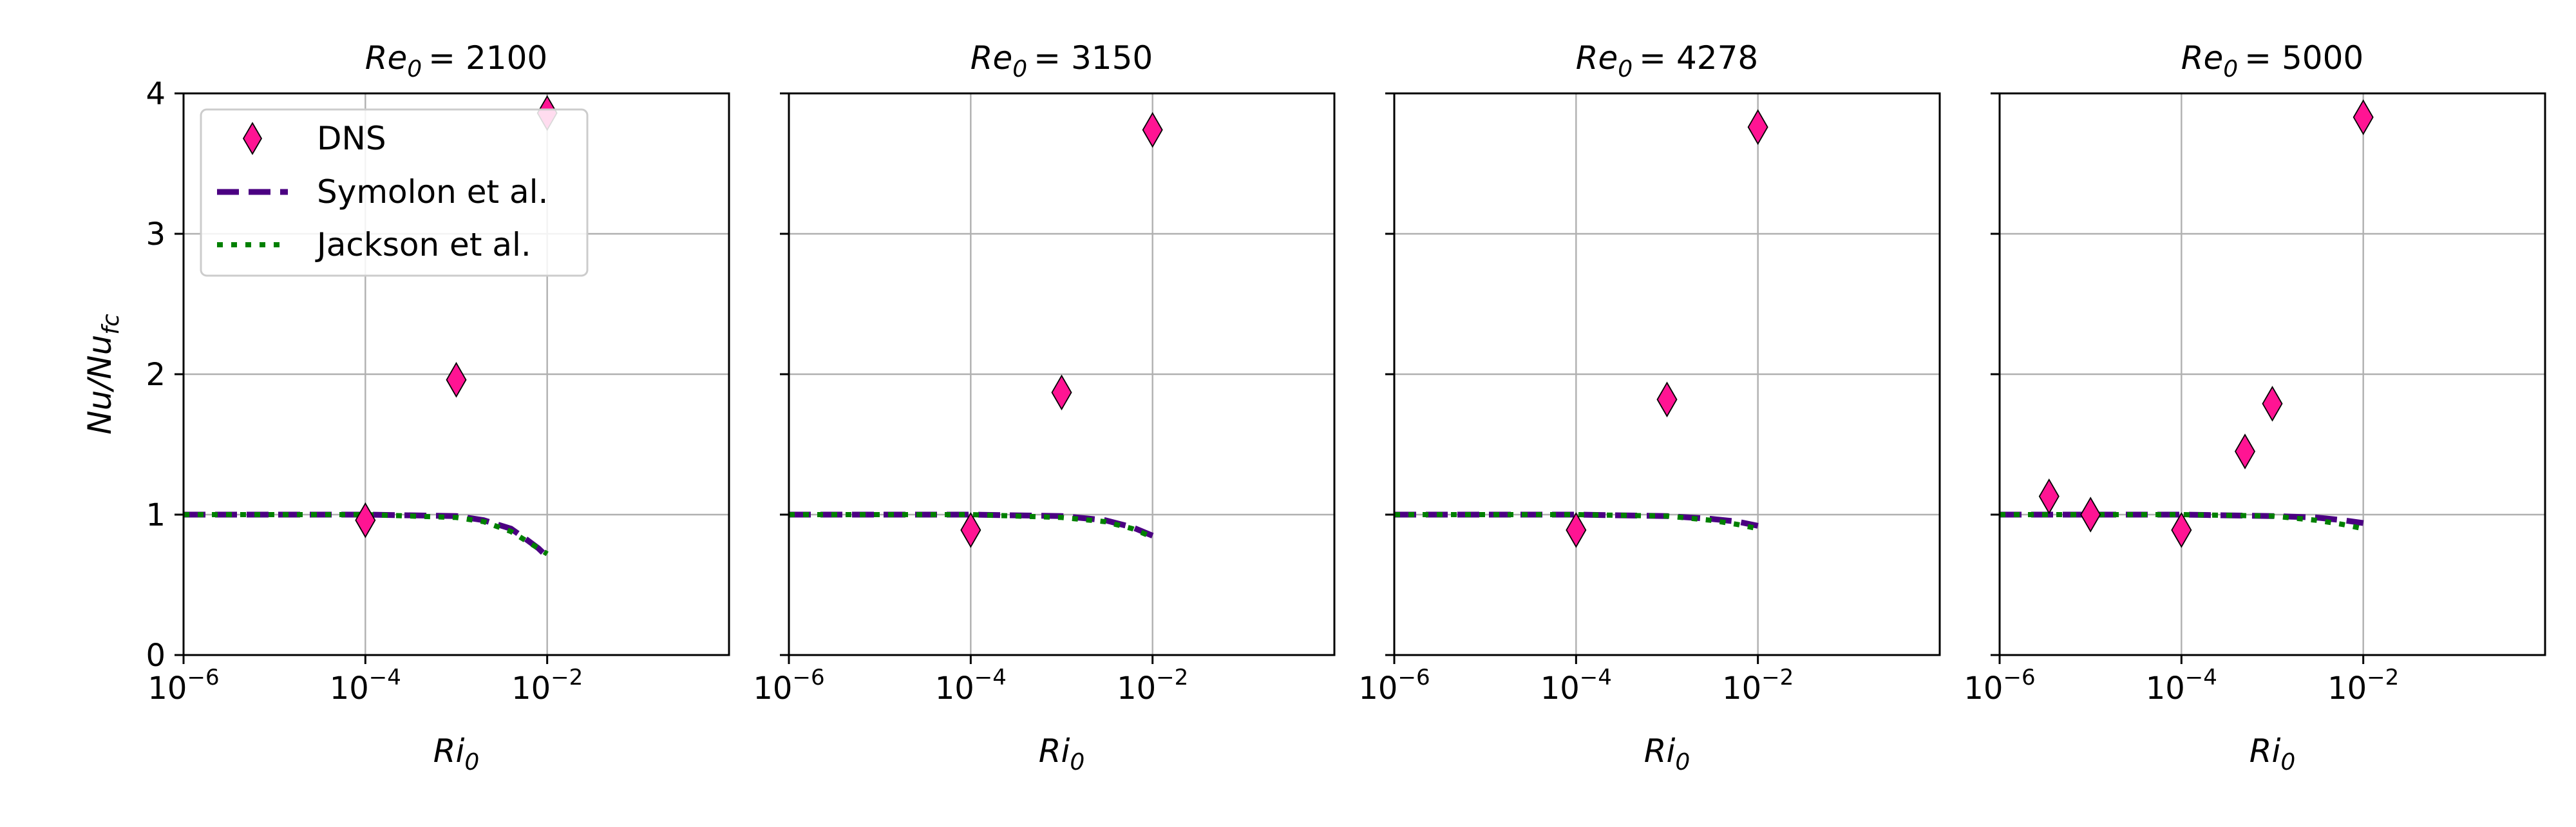 This screenshot has height=827, width=2576. What do you see at coordinates (351, 138) in the screenshot?
I see `legend-label-0: DNS` at bounding box center [351, 138].